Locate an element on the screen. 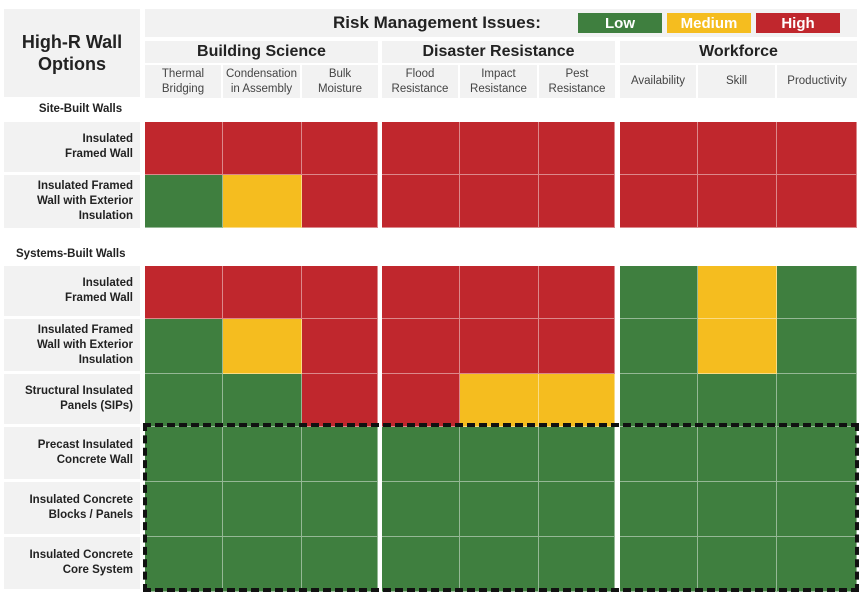 The image size is (867, 598). legend-title: Risk Management Issues: is located at coordinates (437, 22).